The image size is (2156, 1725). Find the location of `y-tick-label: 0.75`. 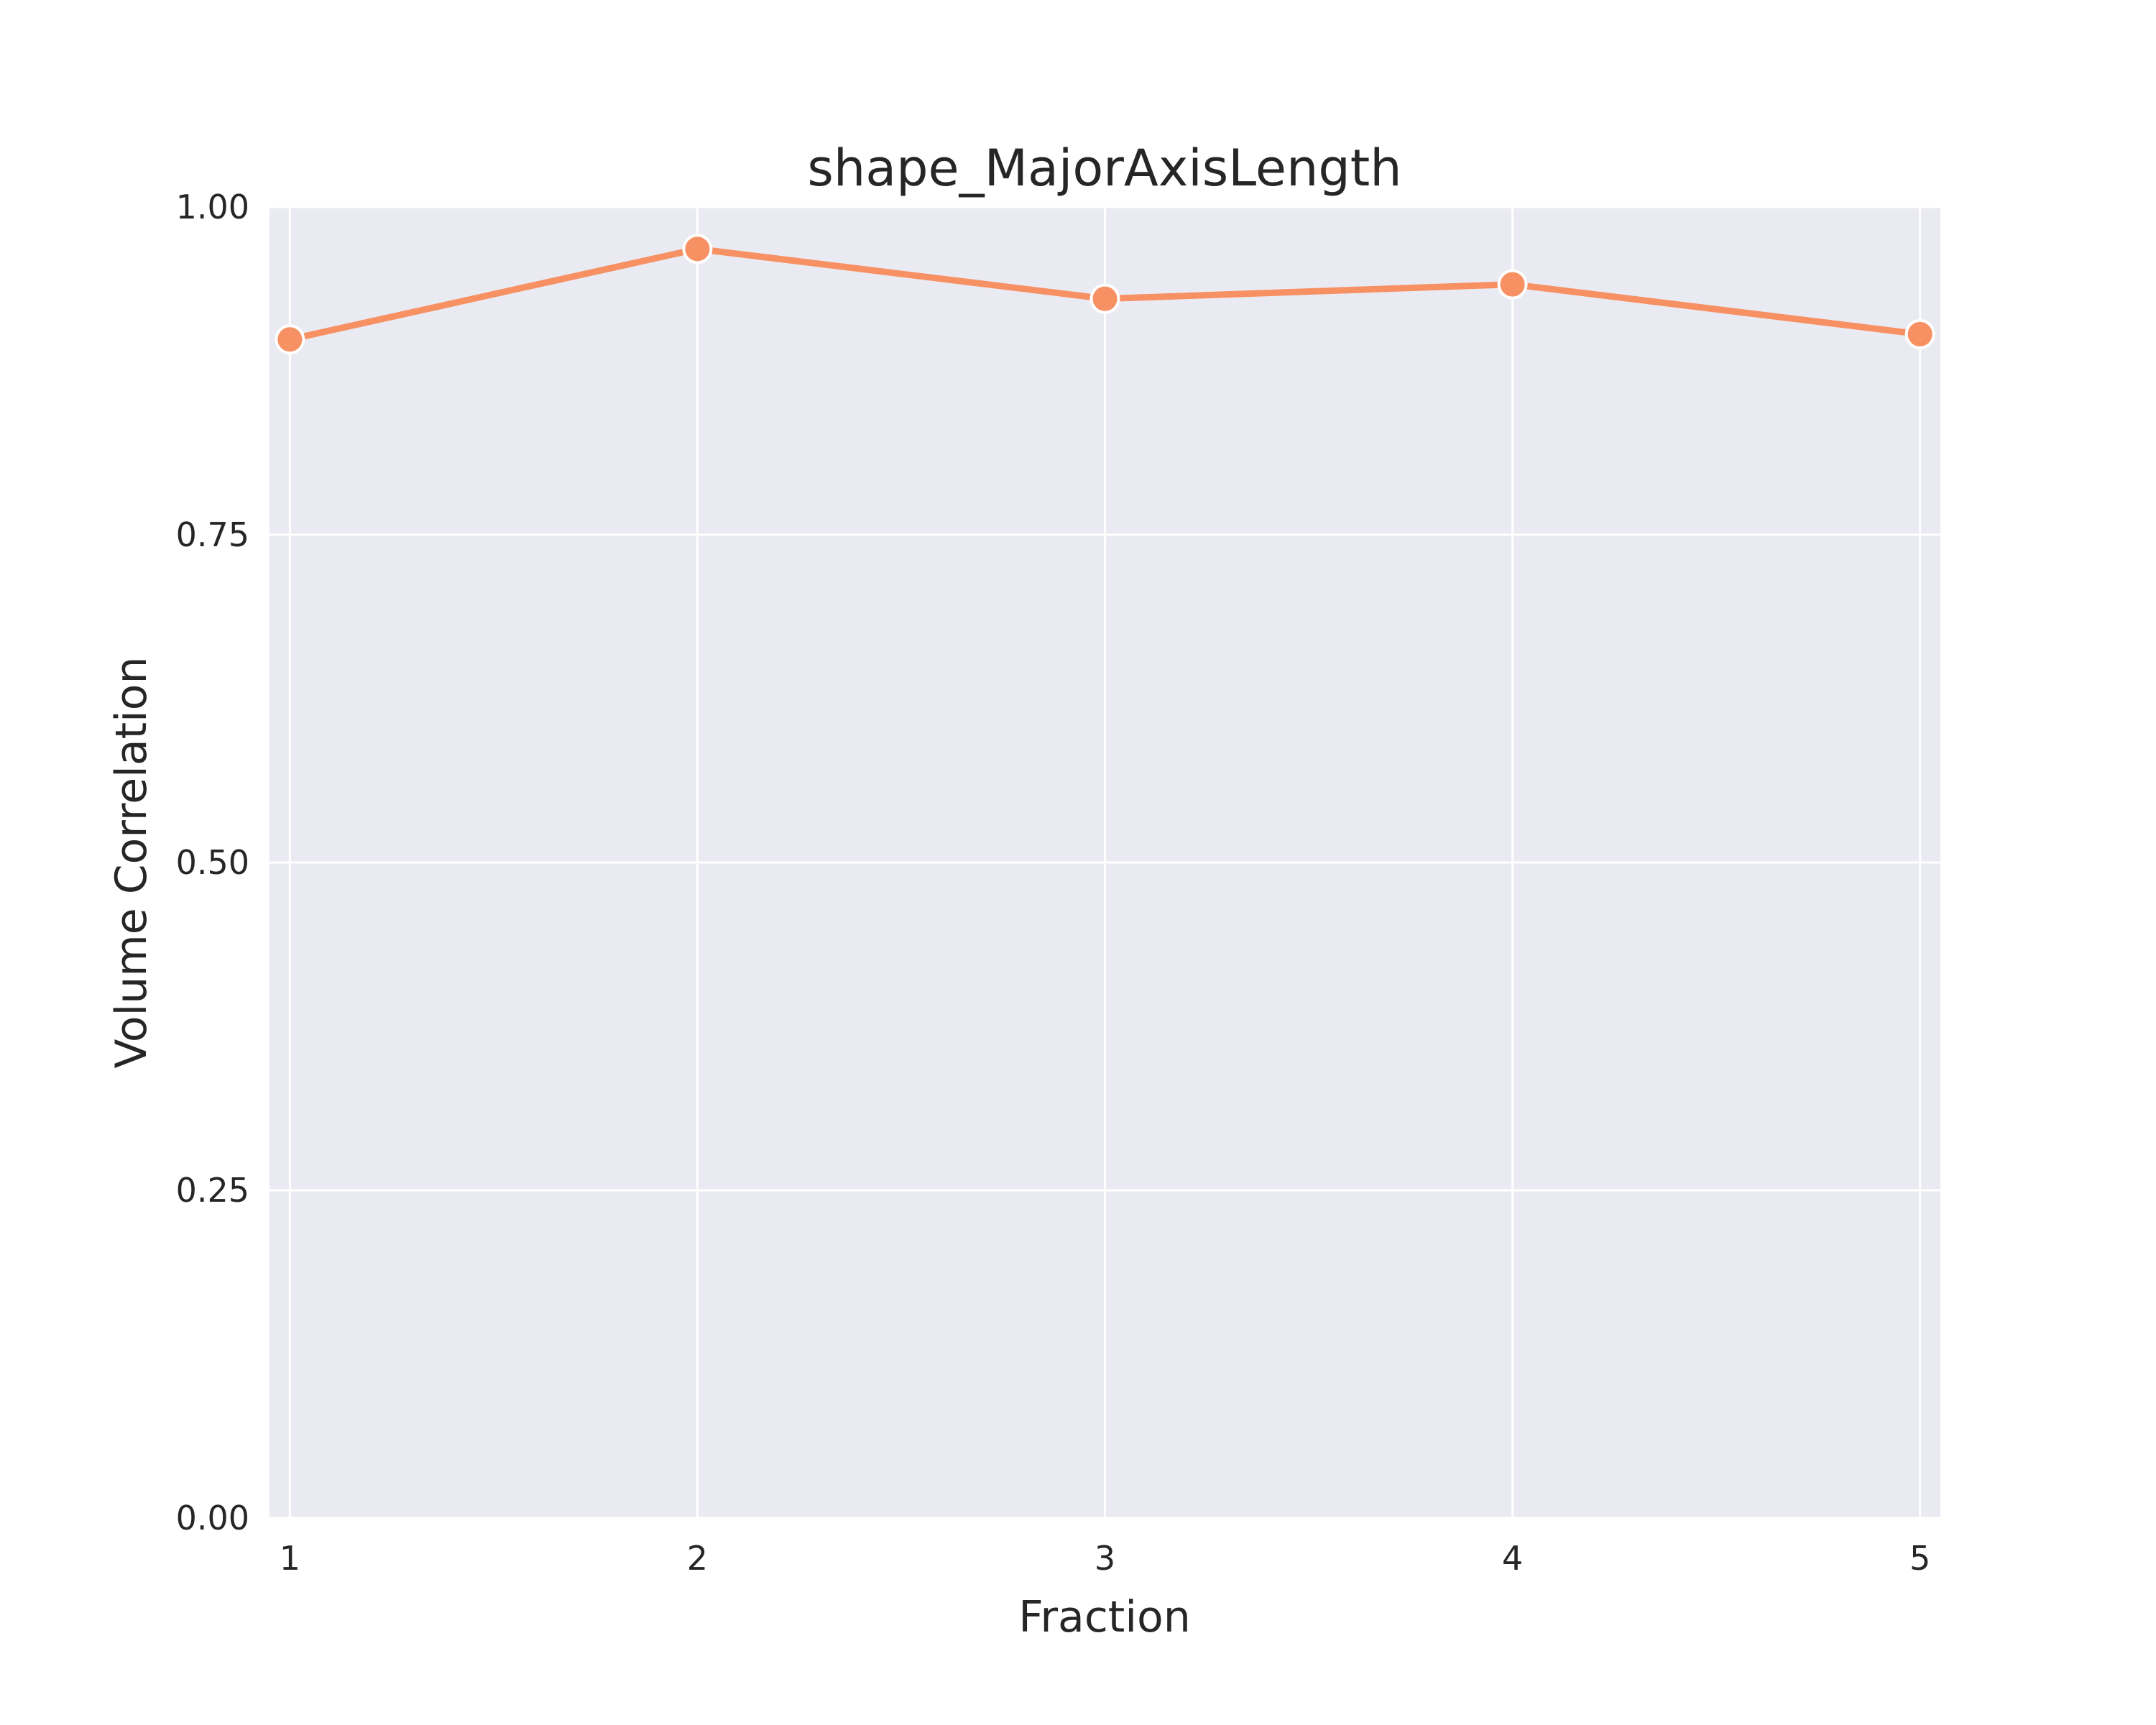

y-tick-label: 0.75 is located at coordinates (213, 534).